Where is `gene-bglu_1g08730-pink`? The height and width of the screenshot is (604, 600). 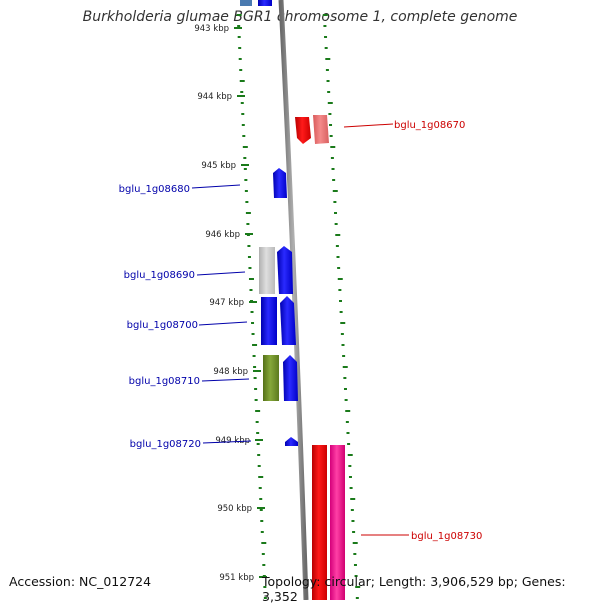
gene-bglu_1g08730-pink is located at coordinates (337, 522).